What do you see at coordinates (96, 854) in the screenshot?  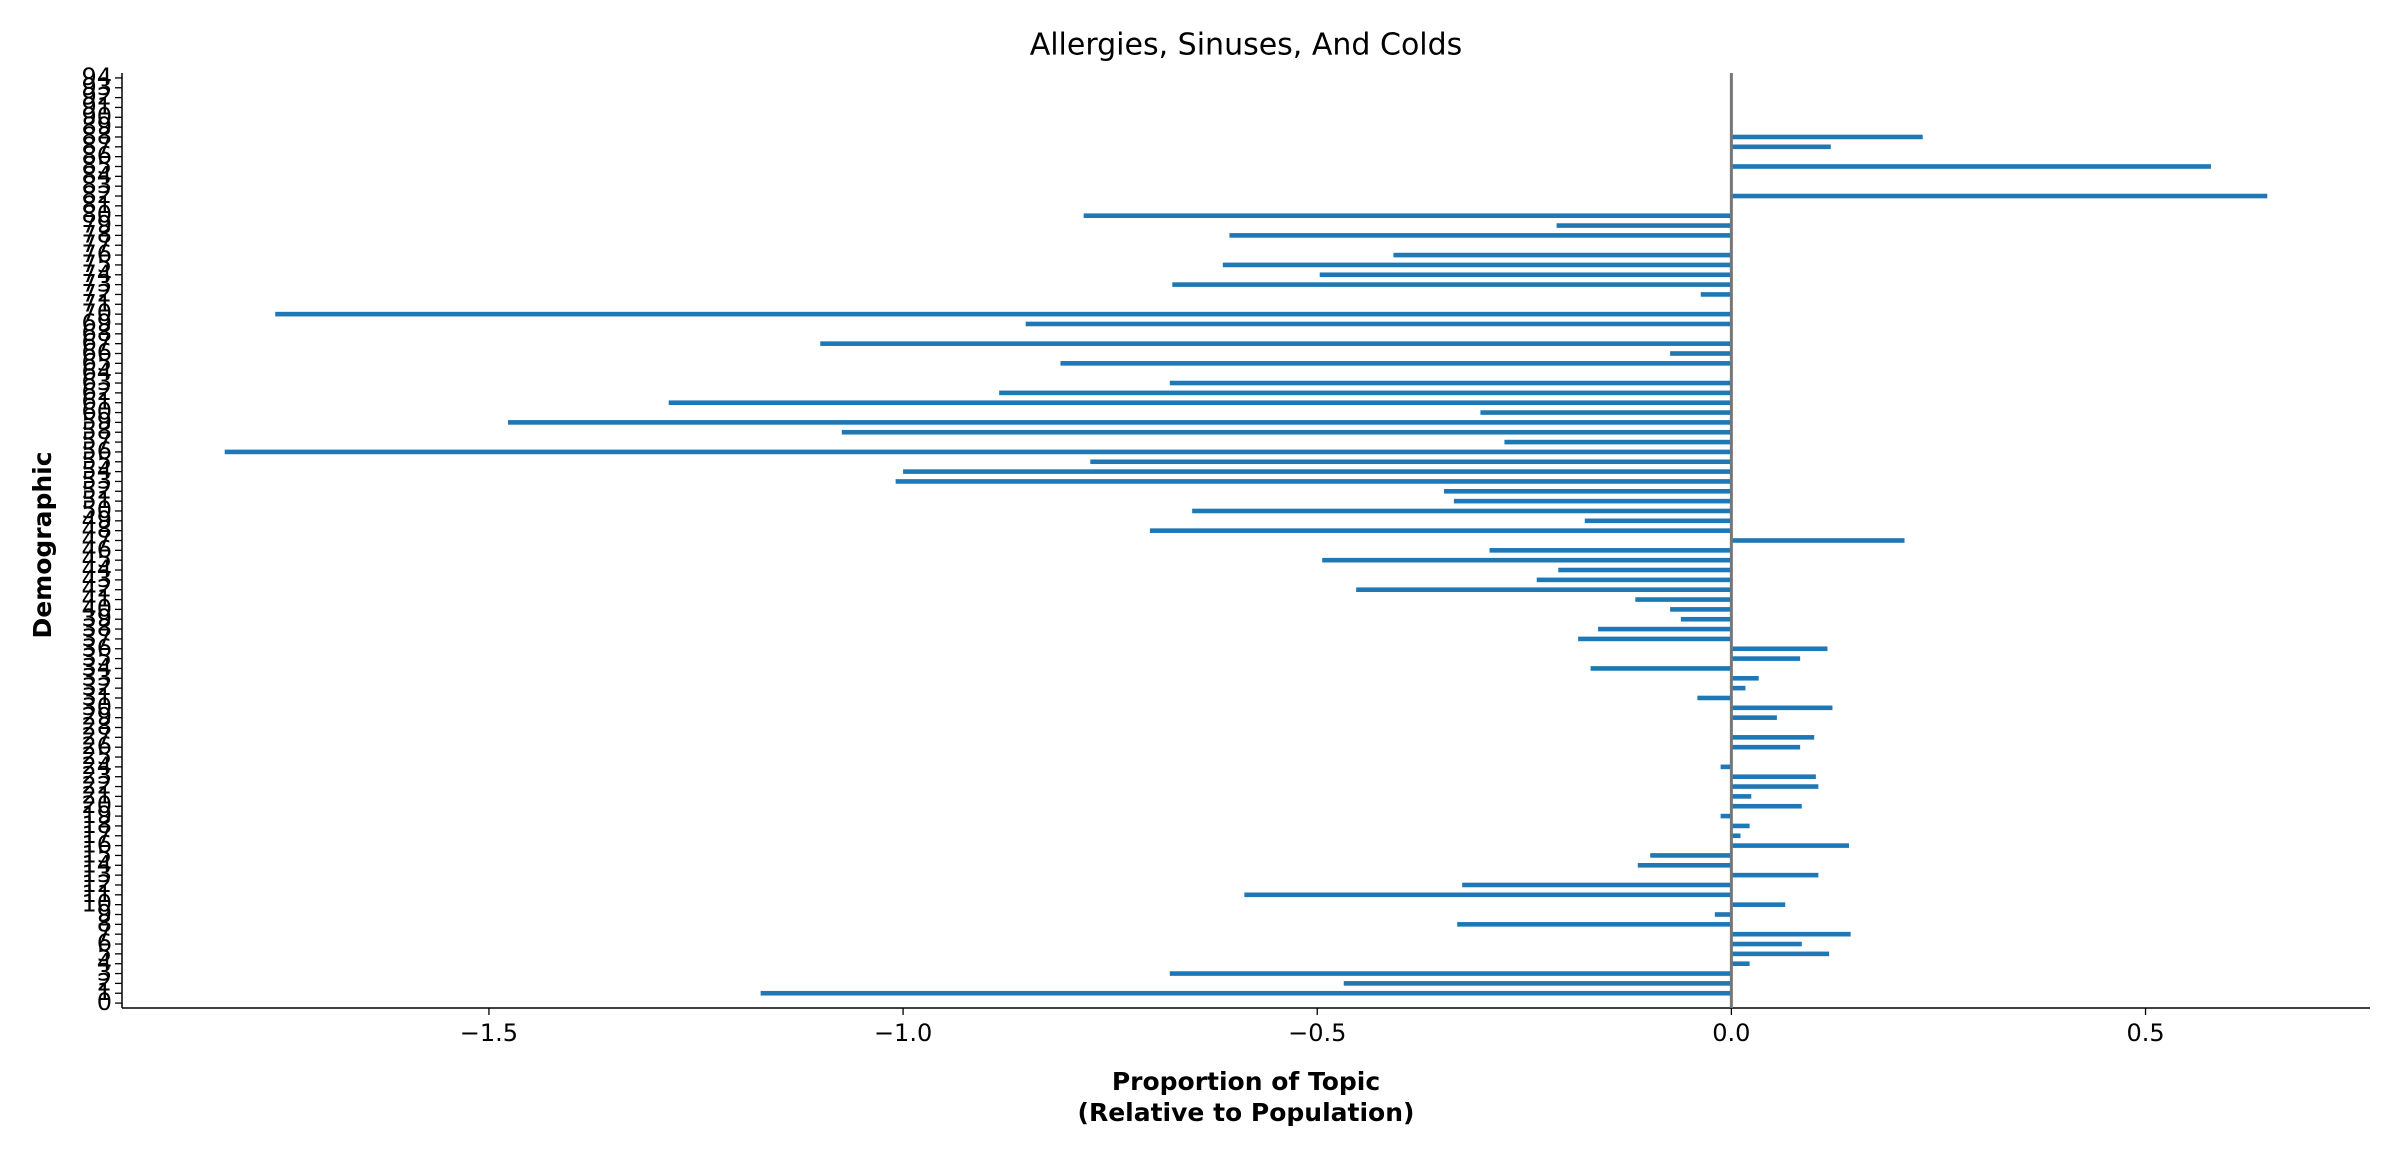 I see `y-tick-label: 15` at bounding box center [96, 854].